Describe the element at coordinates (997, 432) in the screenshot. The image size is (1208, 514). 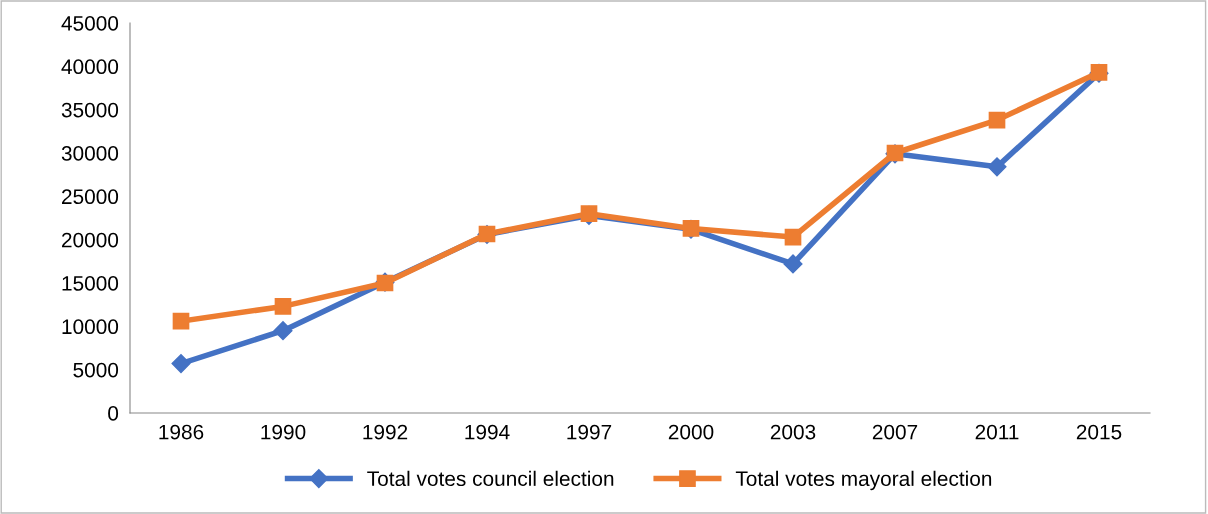
I see `x-tick-label: 2011` at that location.